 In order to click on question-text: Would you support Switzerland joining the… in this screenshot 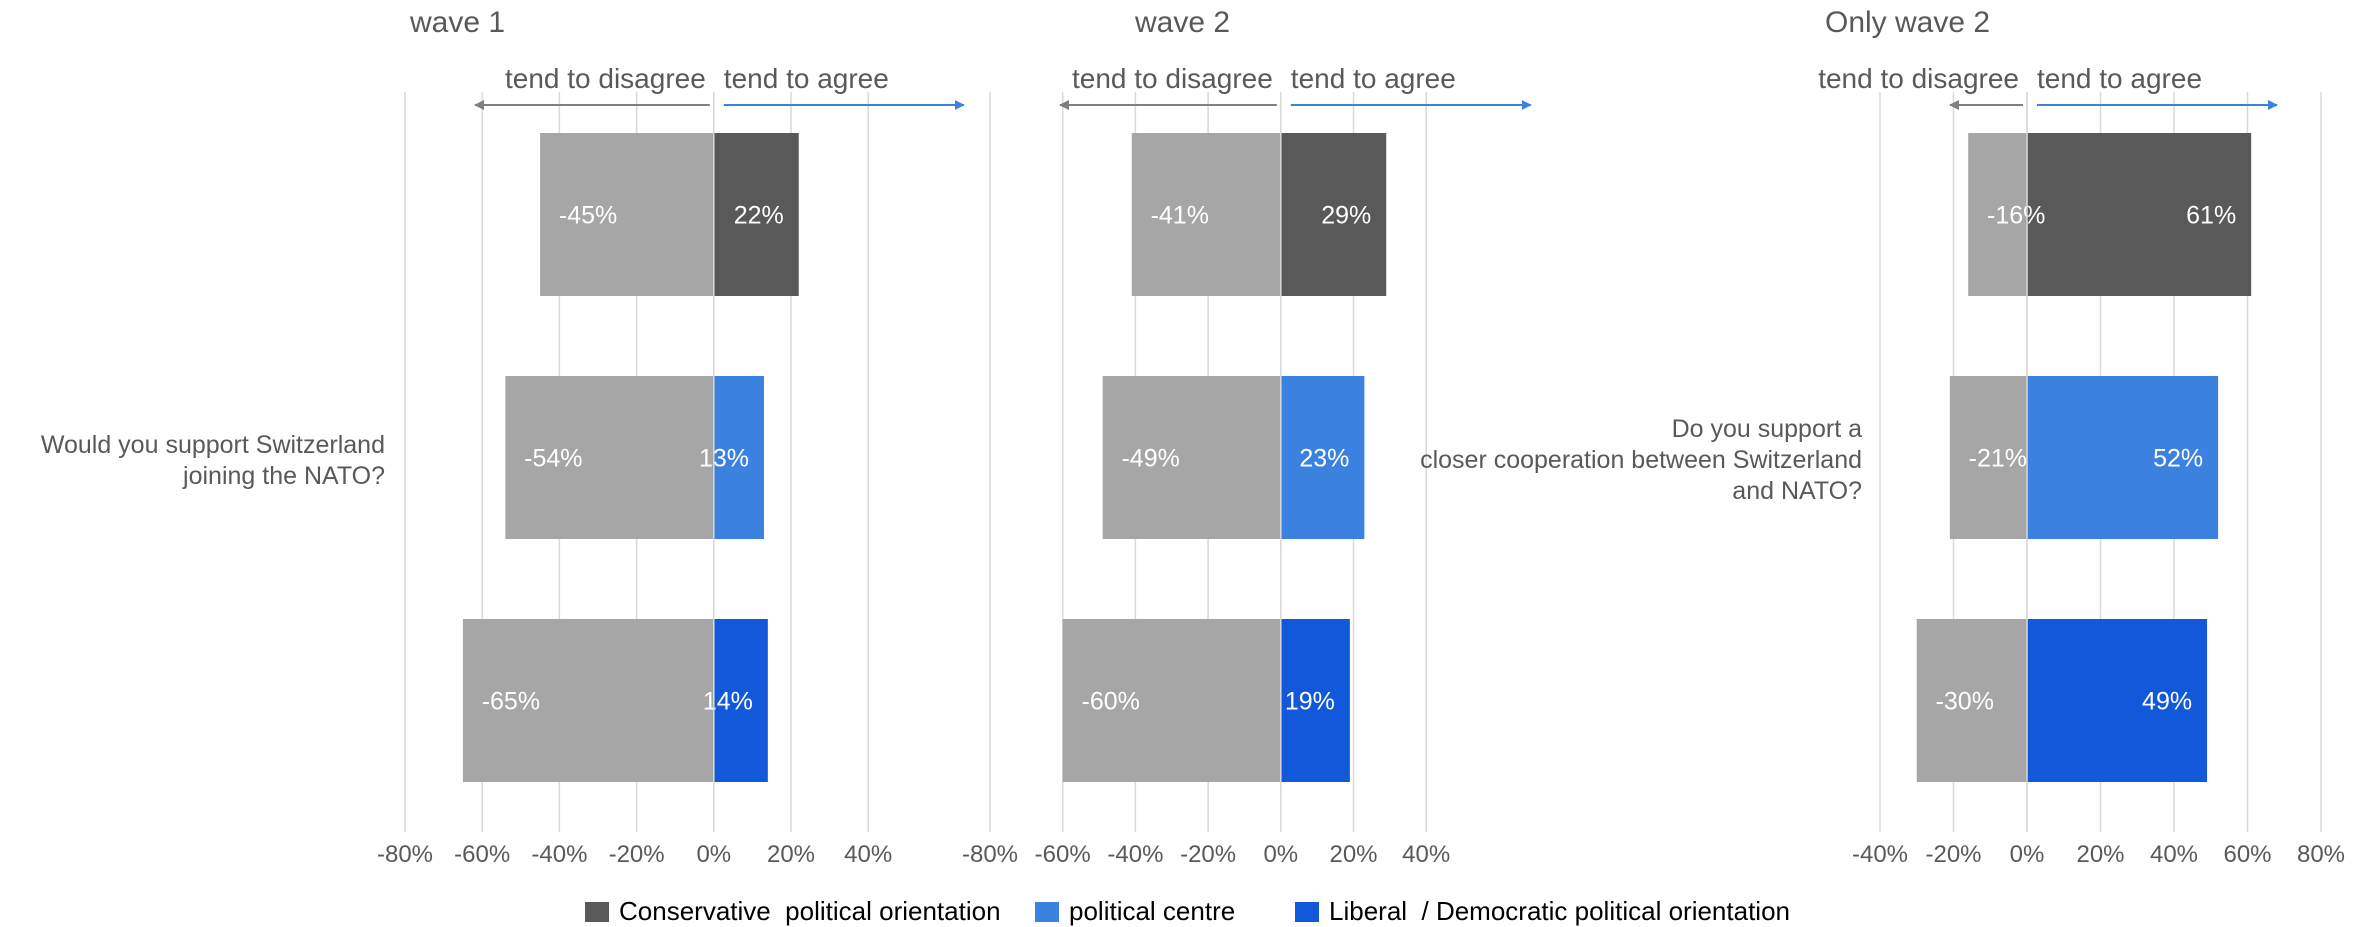, I will do `click(213, 460)`.